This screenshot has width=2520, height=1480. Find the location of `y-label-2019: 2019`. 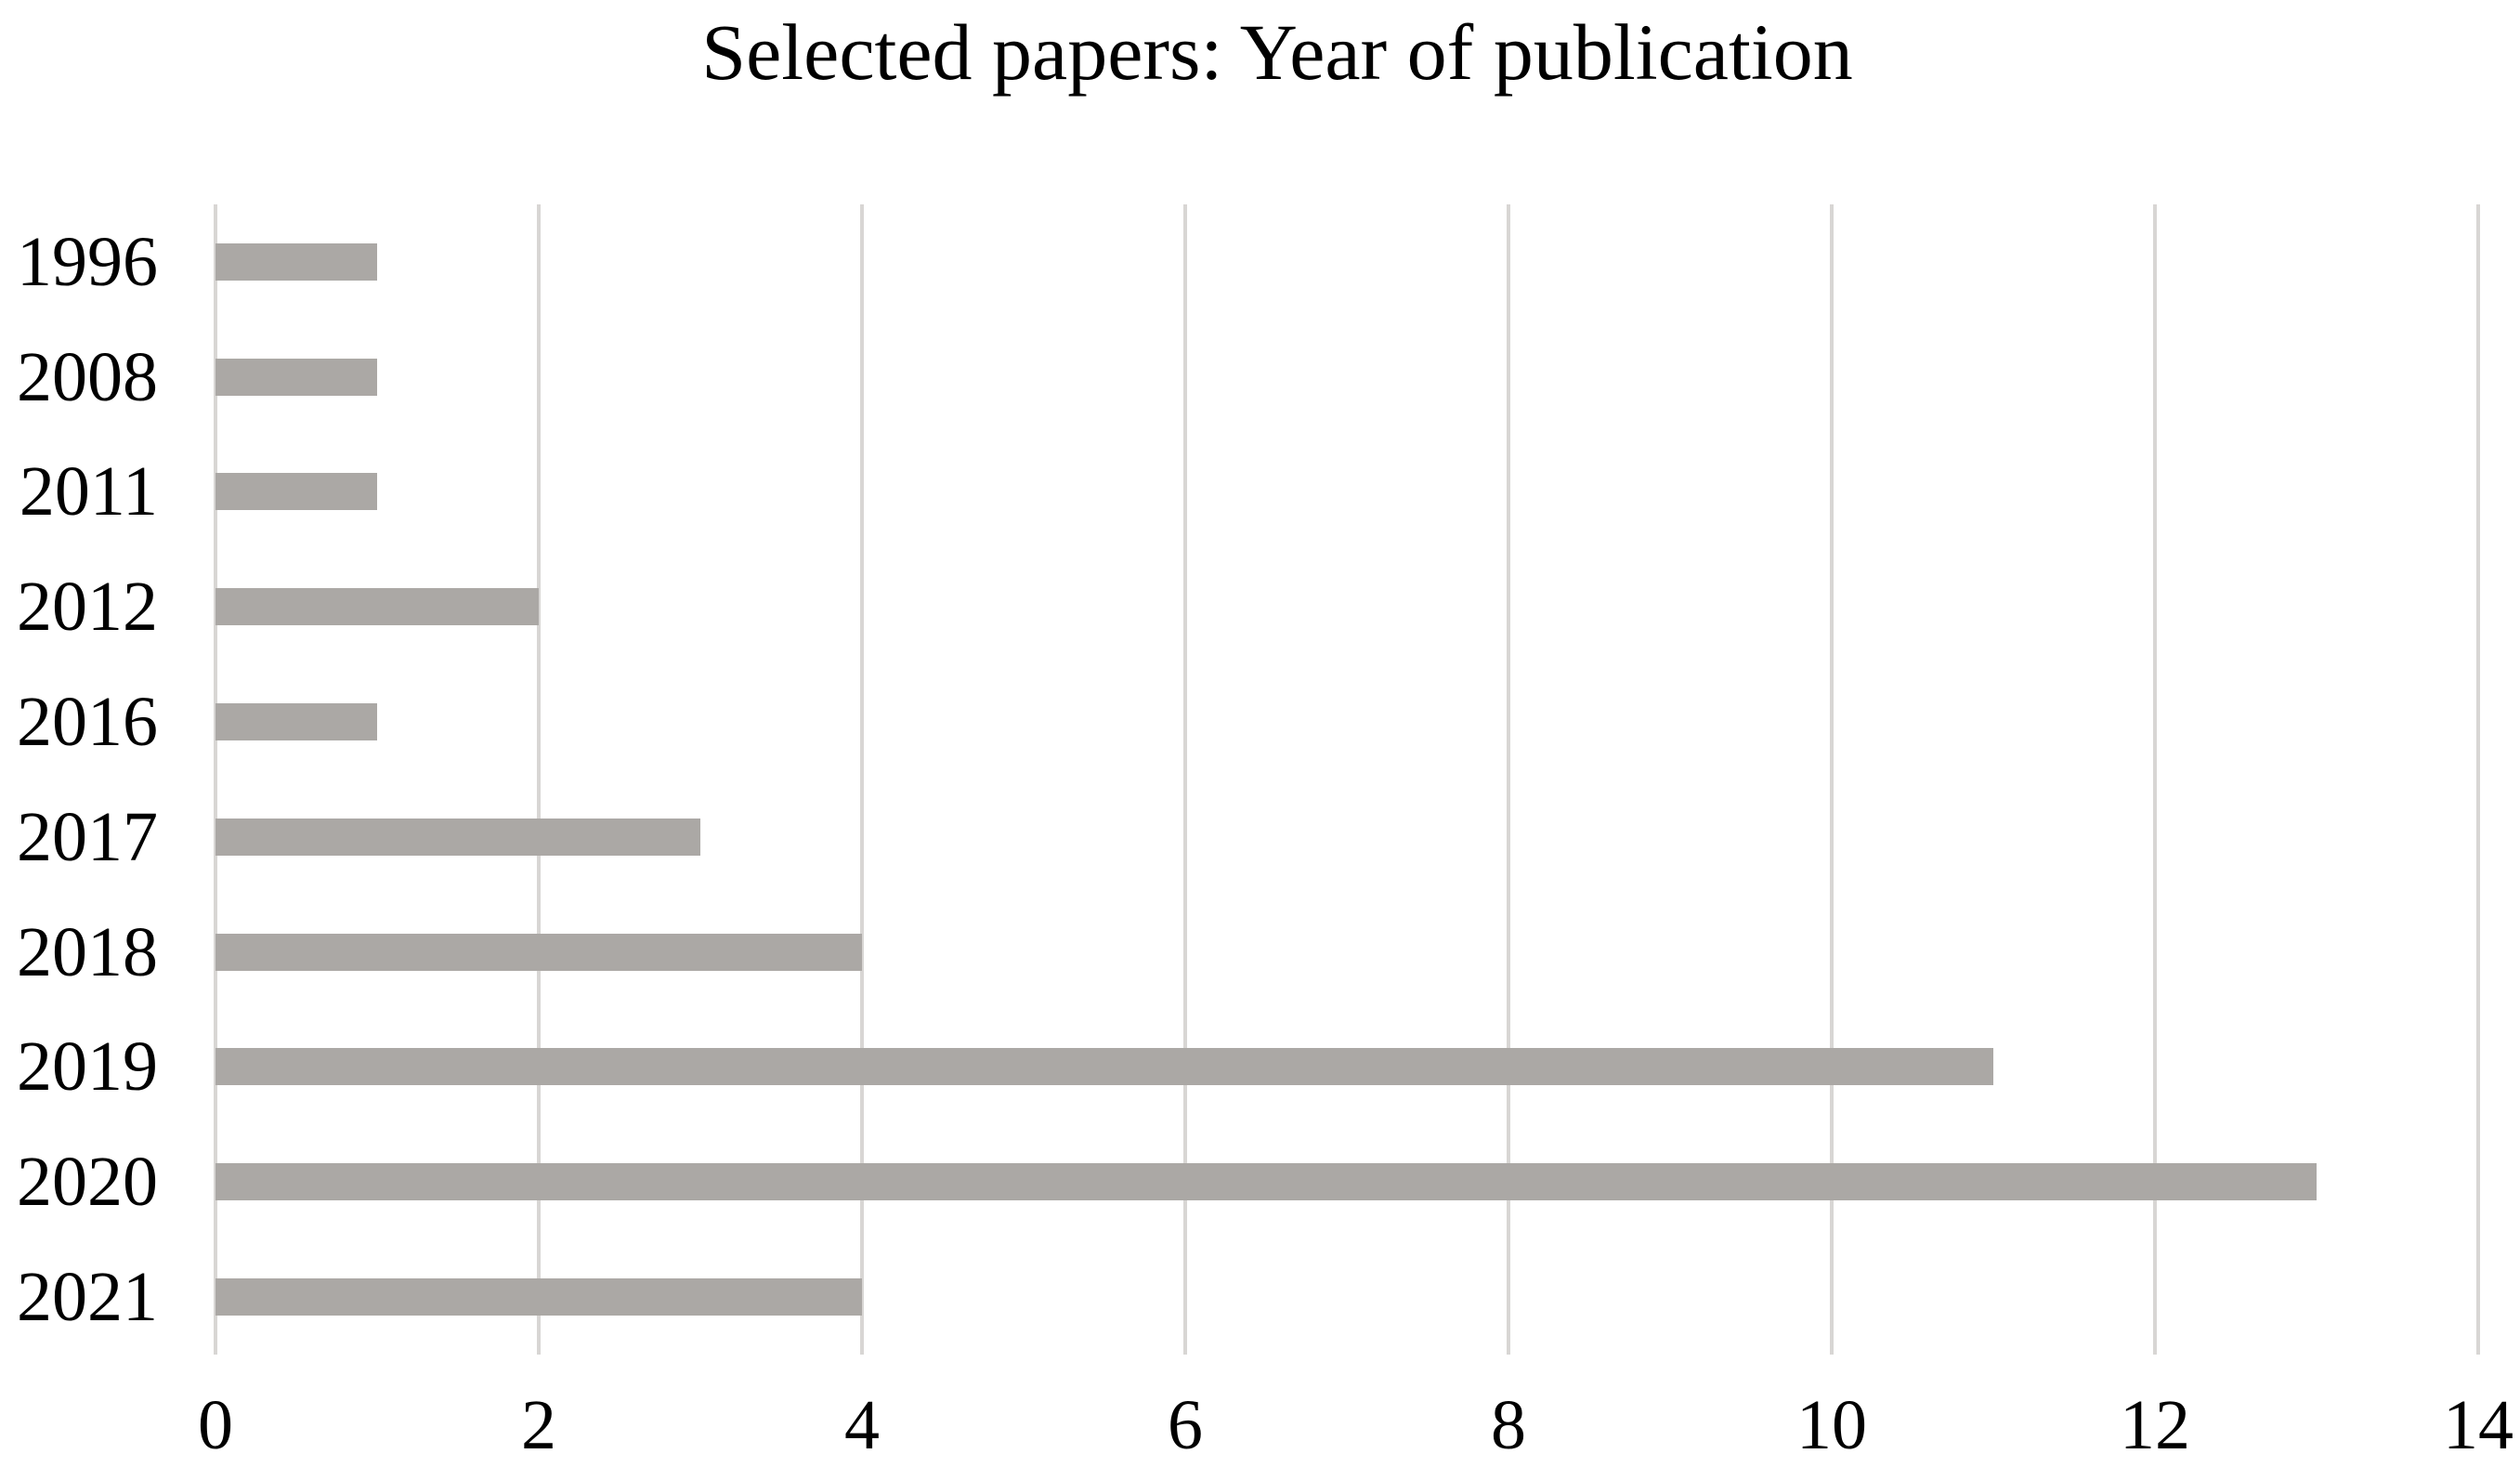

y-label-2019: 2019 is located at coordinates (87, 1068).